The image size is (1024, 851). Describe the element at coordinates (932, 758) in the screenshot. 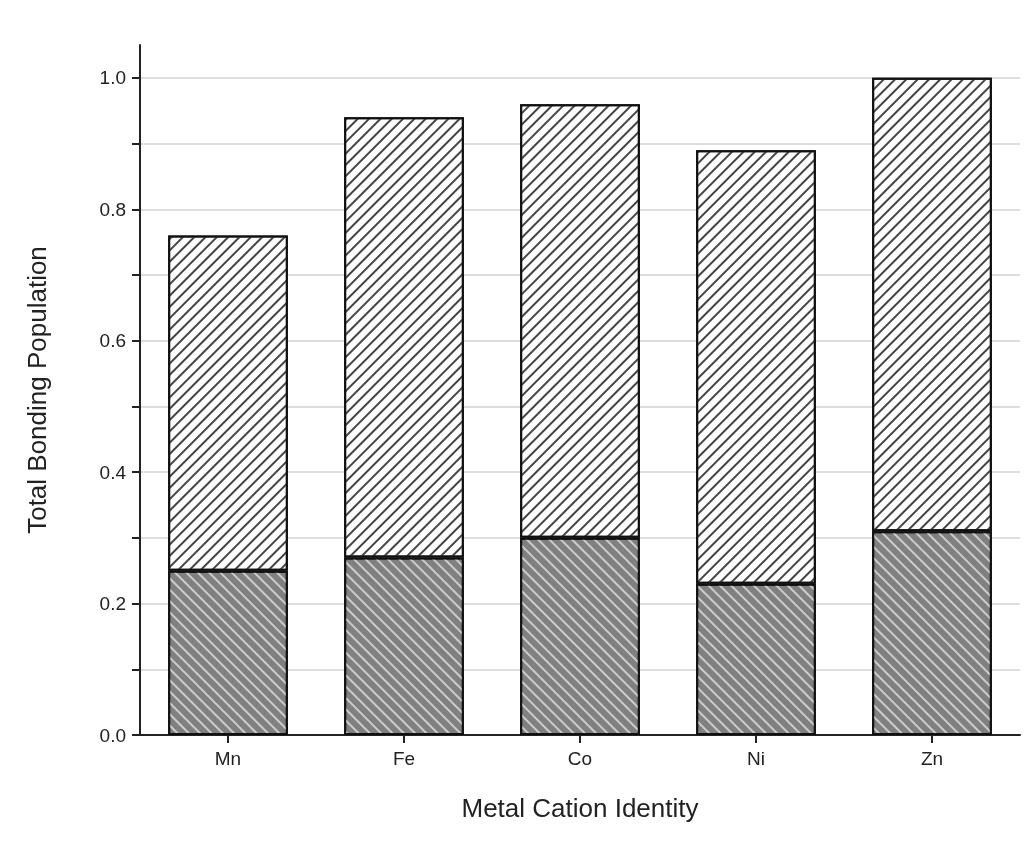

I see `x-tick-label: Zn` at that location.